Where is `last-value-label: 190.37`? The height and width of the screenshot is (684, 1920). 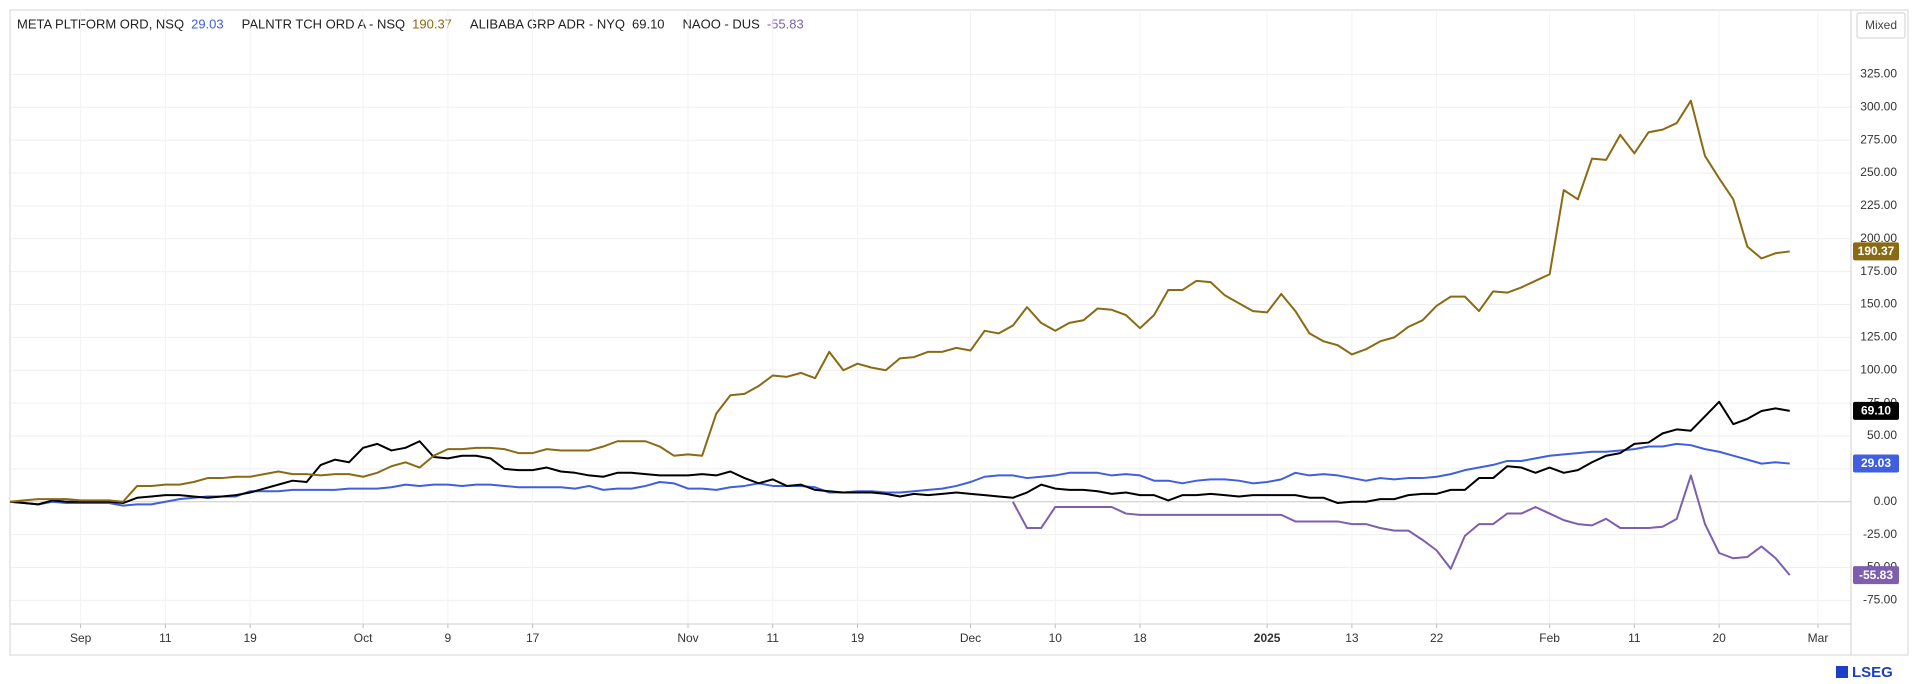
last-value-label: 190.37 is located at coordinates (1876, 251).